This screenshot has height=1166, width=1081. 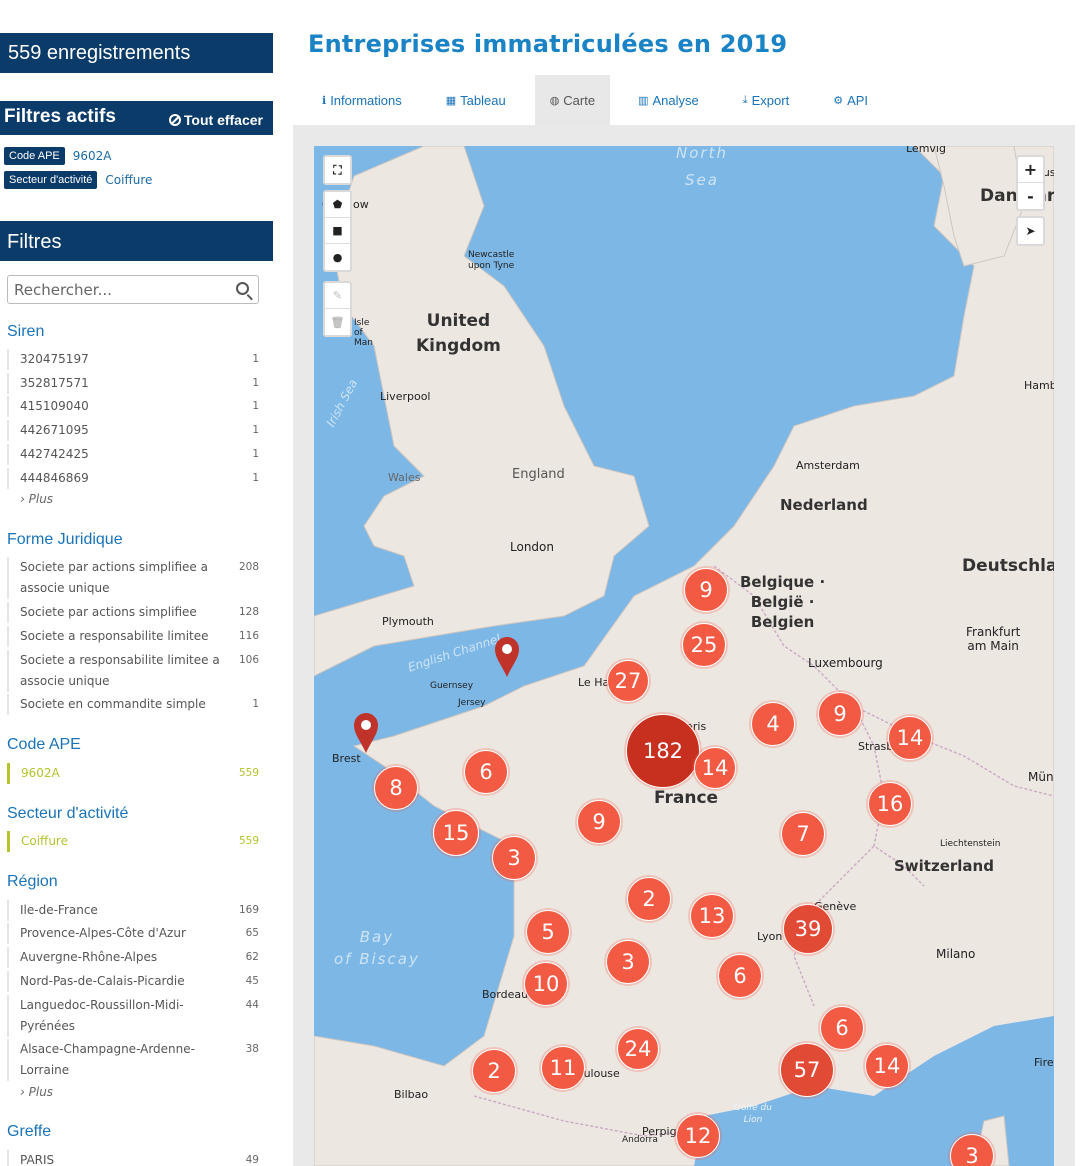 What do you see at coordinates (628, 681) in the screenshot?
I see `map-cluster: 27` at bounding box center [628, 681].